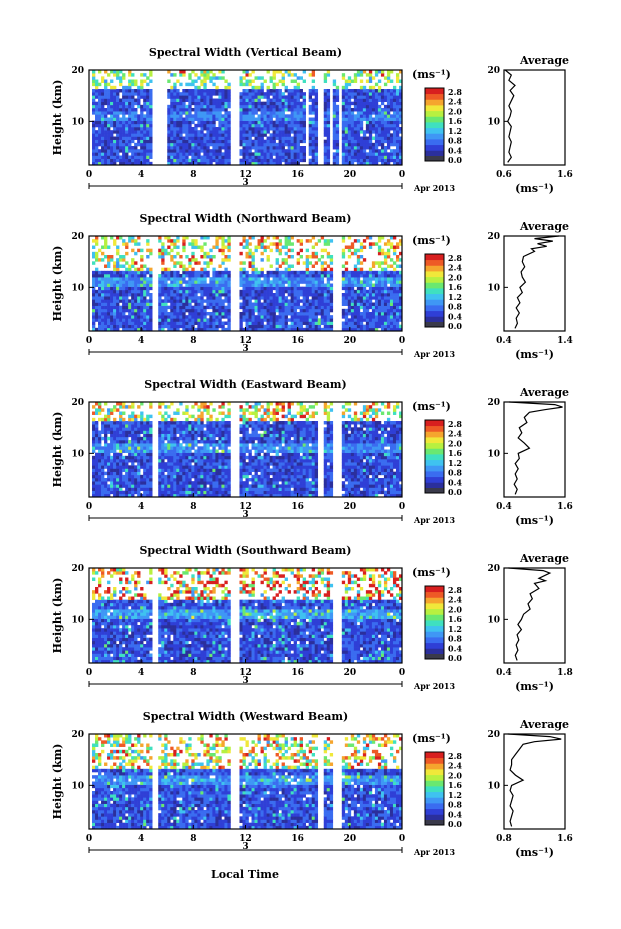  What do you see at coordinates (455, 150) in the screenshot?
I see `colorbar-tick-label: 0.4` at bounding box center [455, 150].